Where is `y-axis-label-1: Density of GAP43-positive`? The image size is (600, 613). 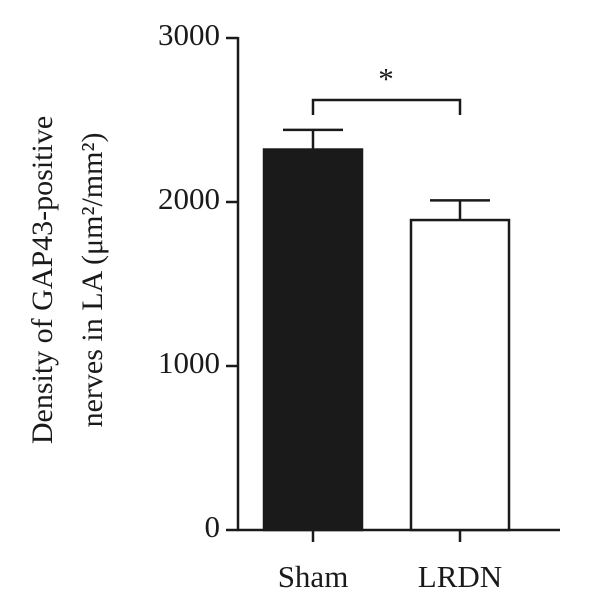
y-axis-label-1: Density of GAP43-positive is located at coordinates (42, 280).